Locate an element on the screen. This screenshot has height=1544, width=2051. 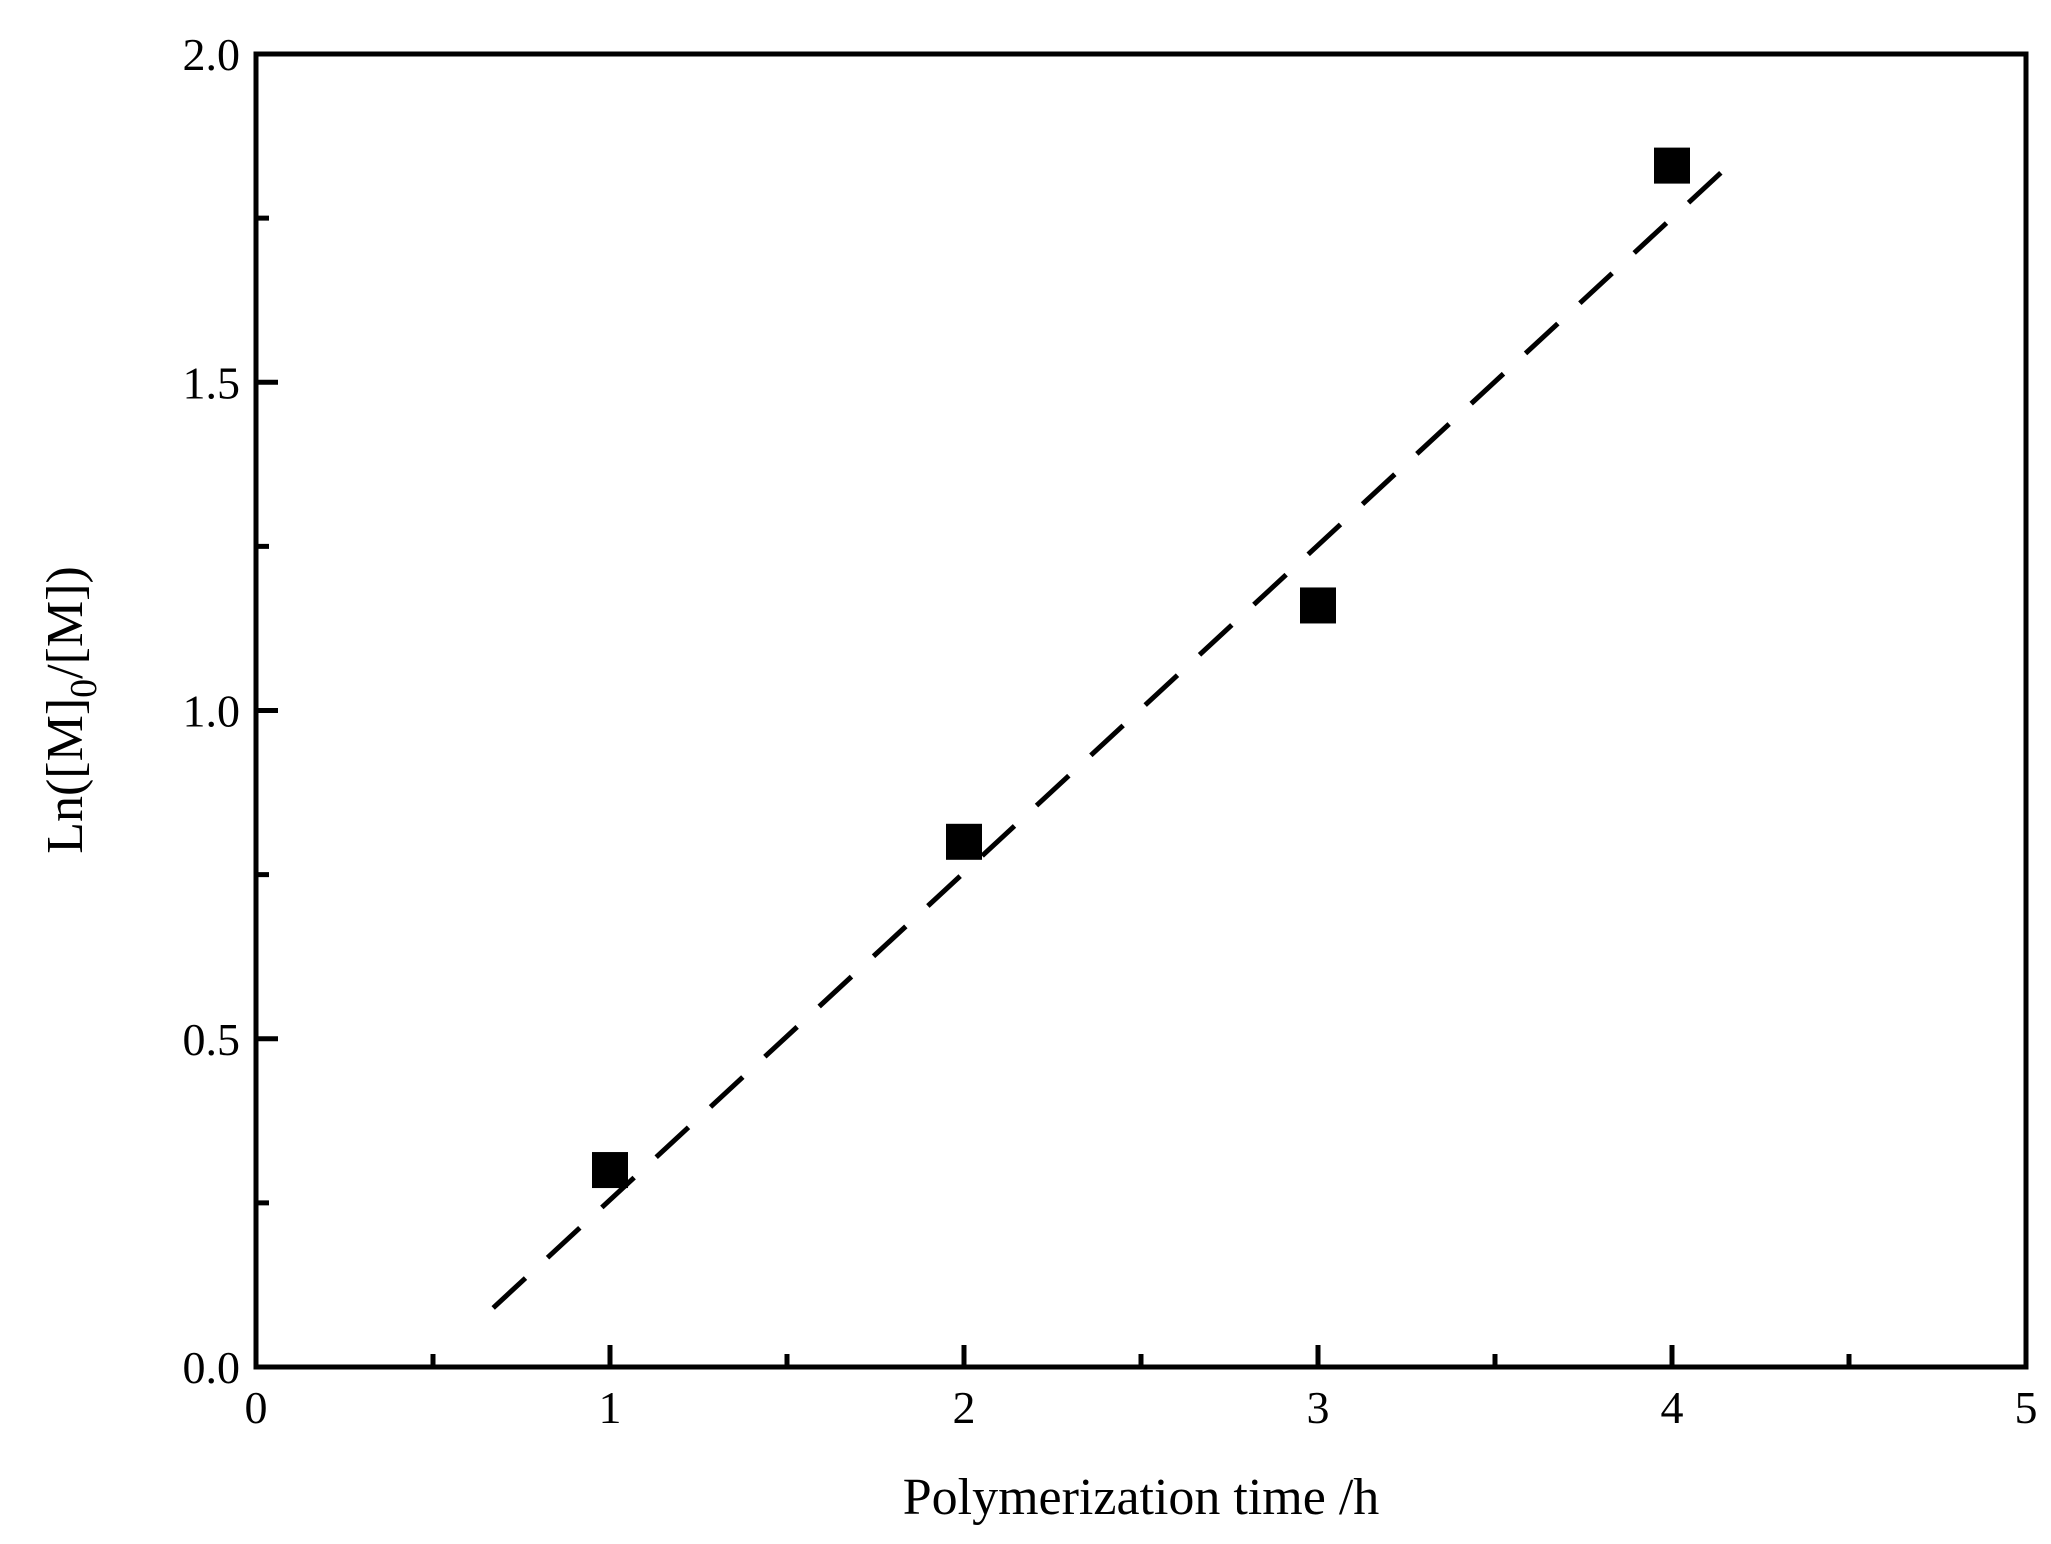
x-axis-tick-labels: 0 1 2 3 4 5 is located at coordinates (1141, 1407).